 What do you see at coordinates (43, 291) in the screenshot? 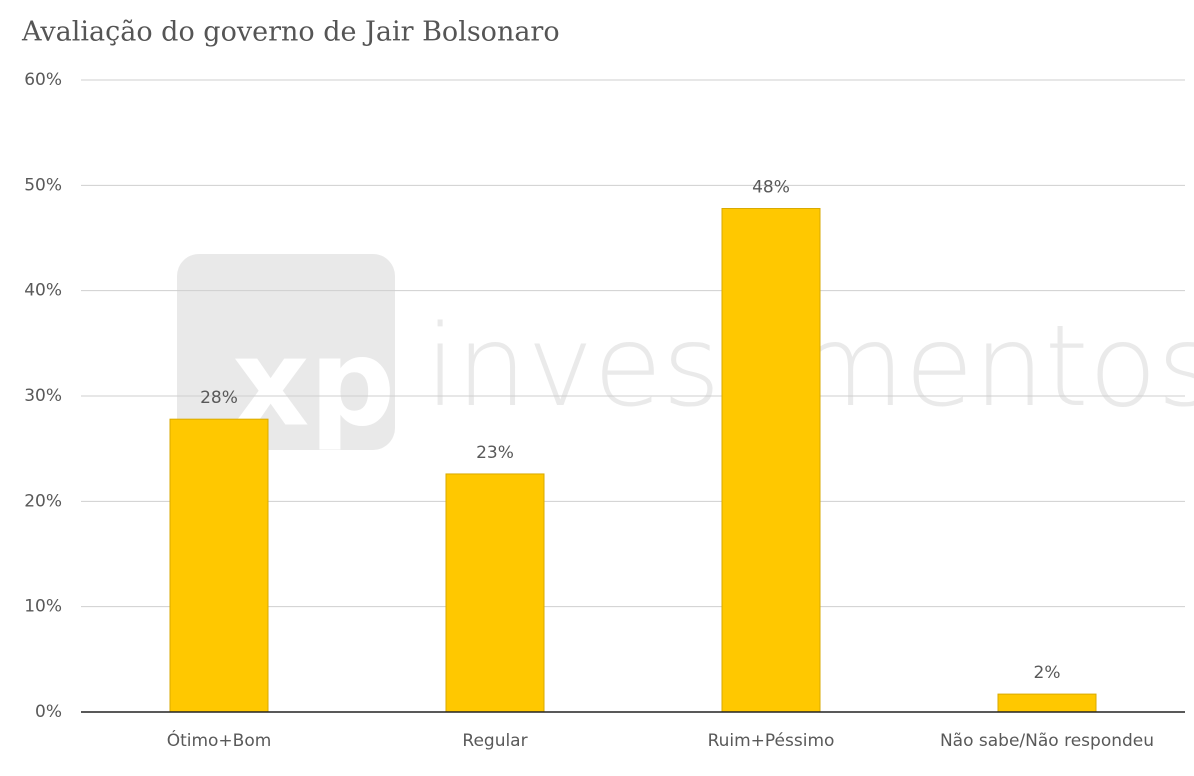
I see `y-tick-label: 40%` at bounding box center [43, 291].